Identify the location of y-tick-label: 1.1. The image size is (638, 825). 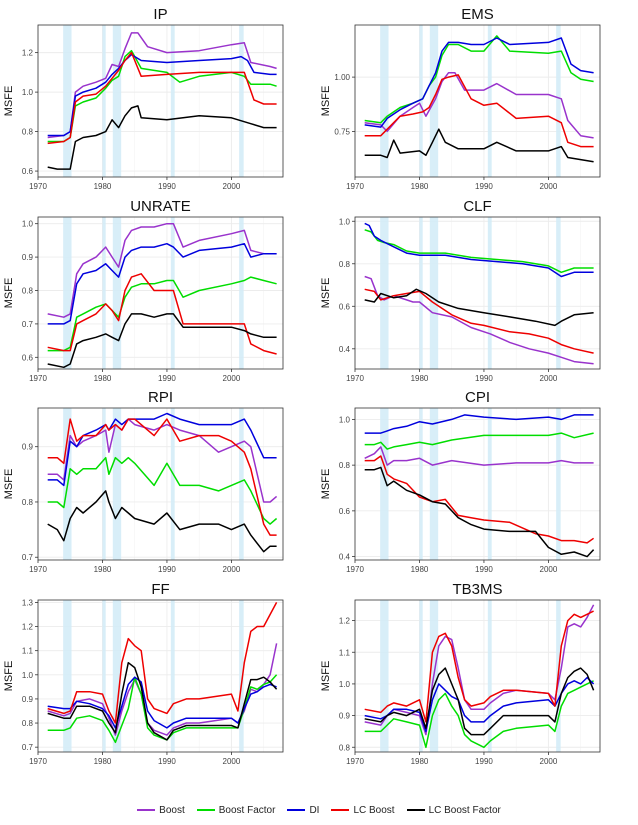
(28, 651).